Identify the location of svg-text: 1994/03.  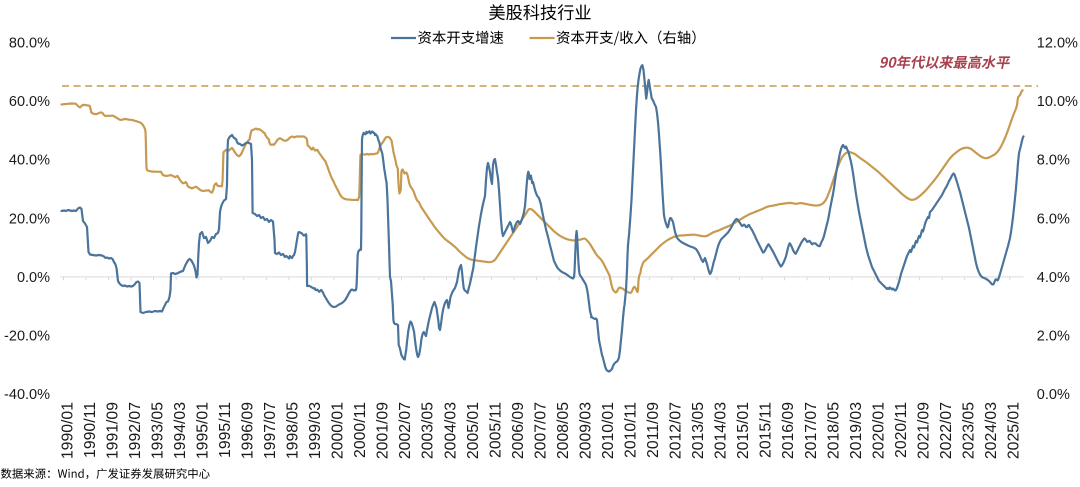
(180, 430).